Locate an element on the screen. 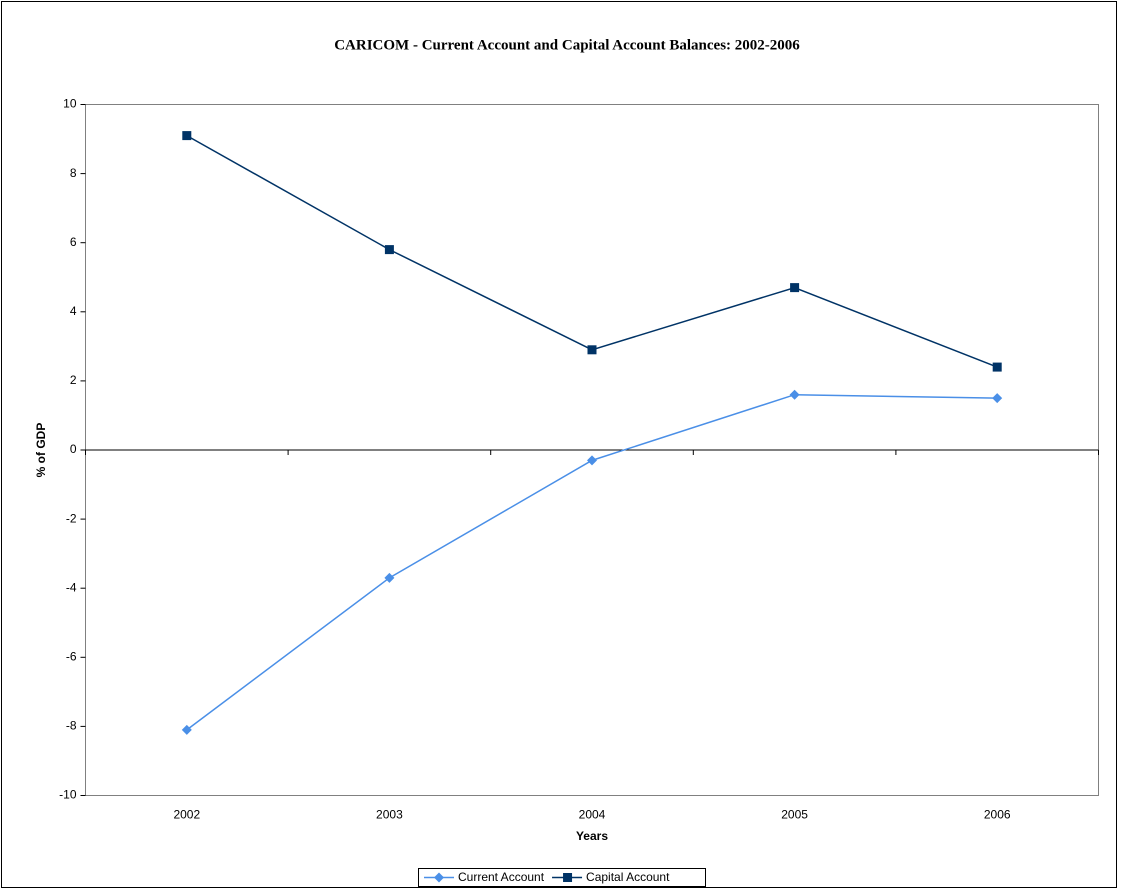 Image resolution: width=1123 pixels, height=894 pixels. y-tick-label: 0 is located at coordinates (73, 449).